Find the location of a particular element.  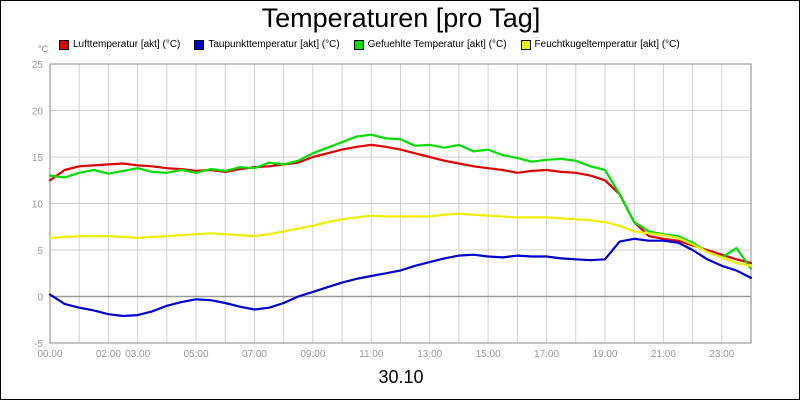

x-tick-label: 13:00 is located at coordinates (429, 354).